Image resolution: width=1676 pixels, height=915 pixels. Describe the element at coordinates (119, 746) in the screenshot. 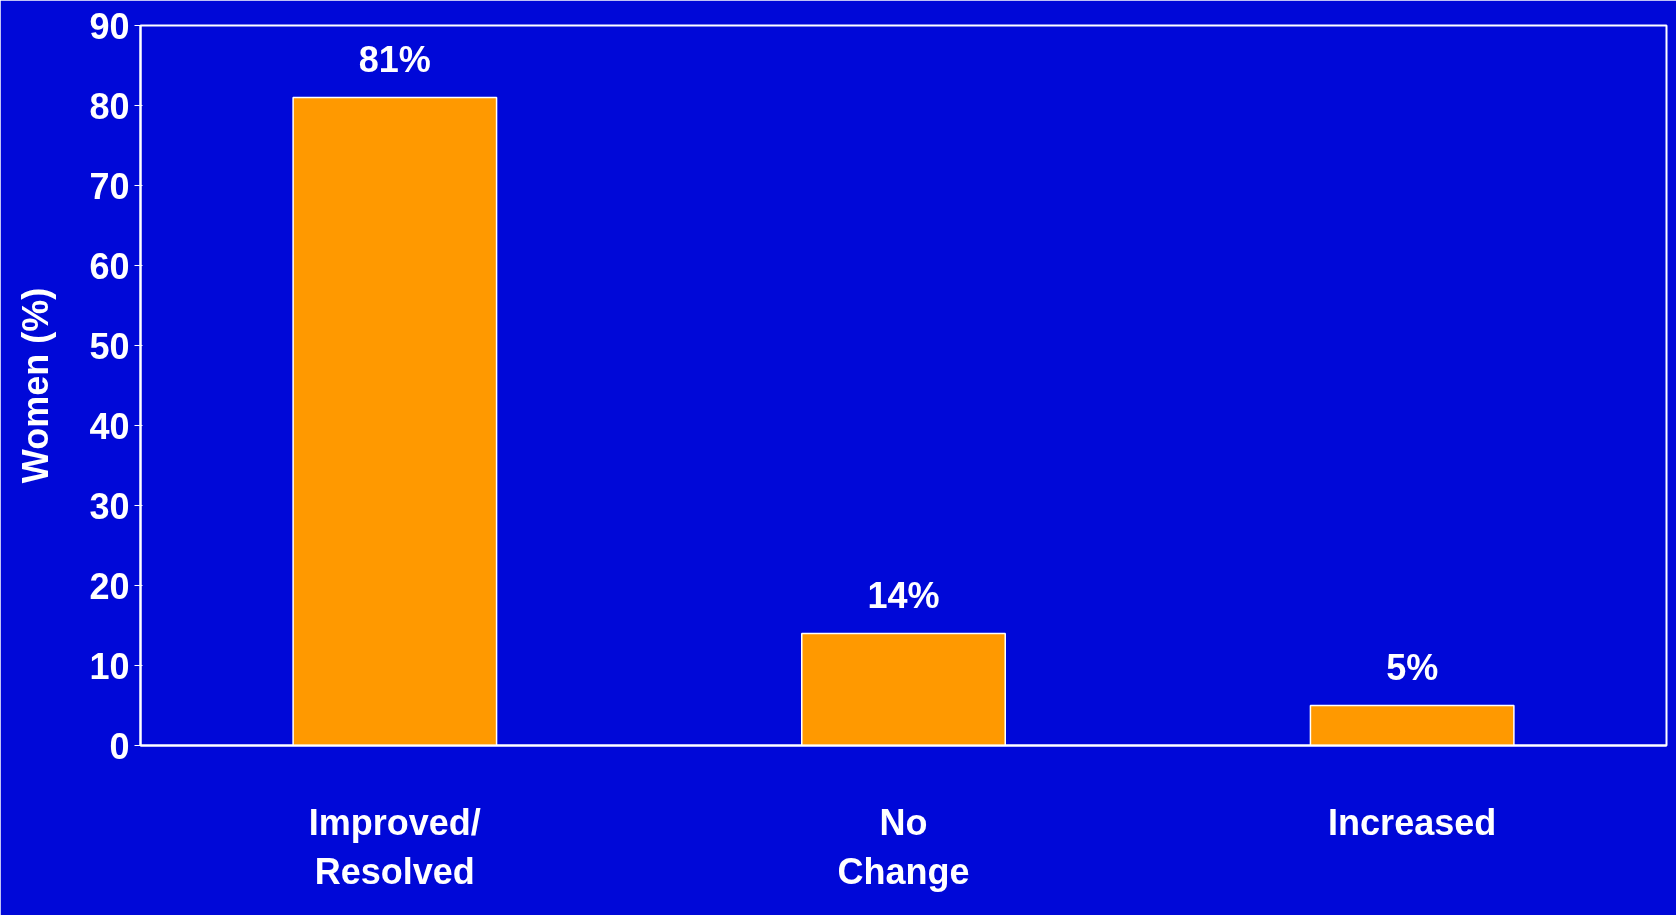

I see `y-tick-label: 0` at that location.